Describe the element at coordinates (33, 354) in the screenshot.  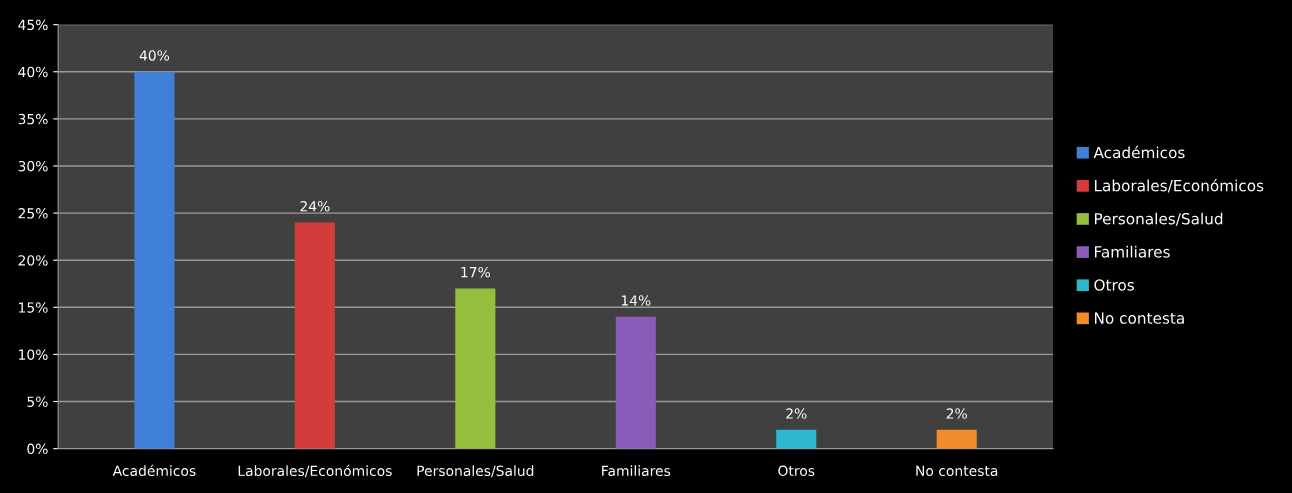
I see `y-tick-label: 10%` at that location.